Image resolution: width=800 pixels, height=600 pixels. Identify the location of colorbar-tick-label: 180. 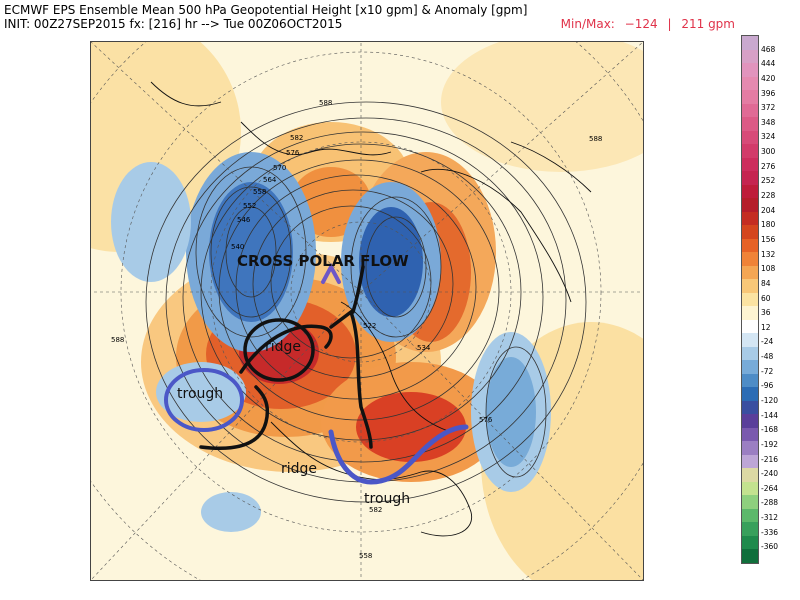
(768, 225).